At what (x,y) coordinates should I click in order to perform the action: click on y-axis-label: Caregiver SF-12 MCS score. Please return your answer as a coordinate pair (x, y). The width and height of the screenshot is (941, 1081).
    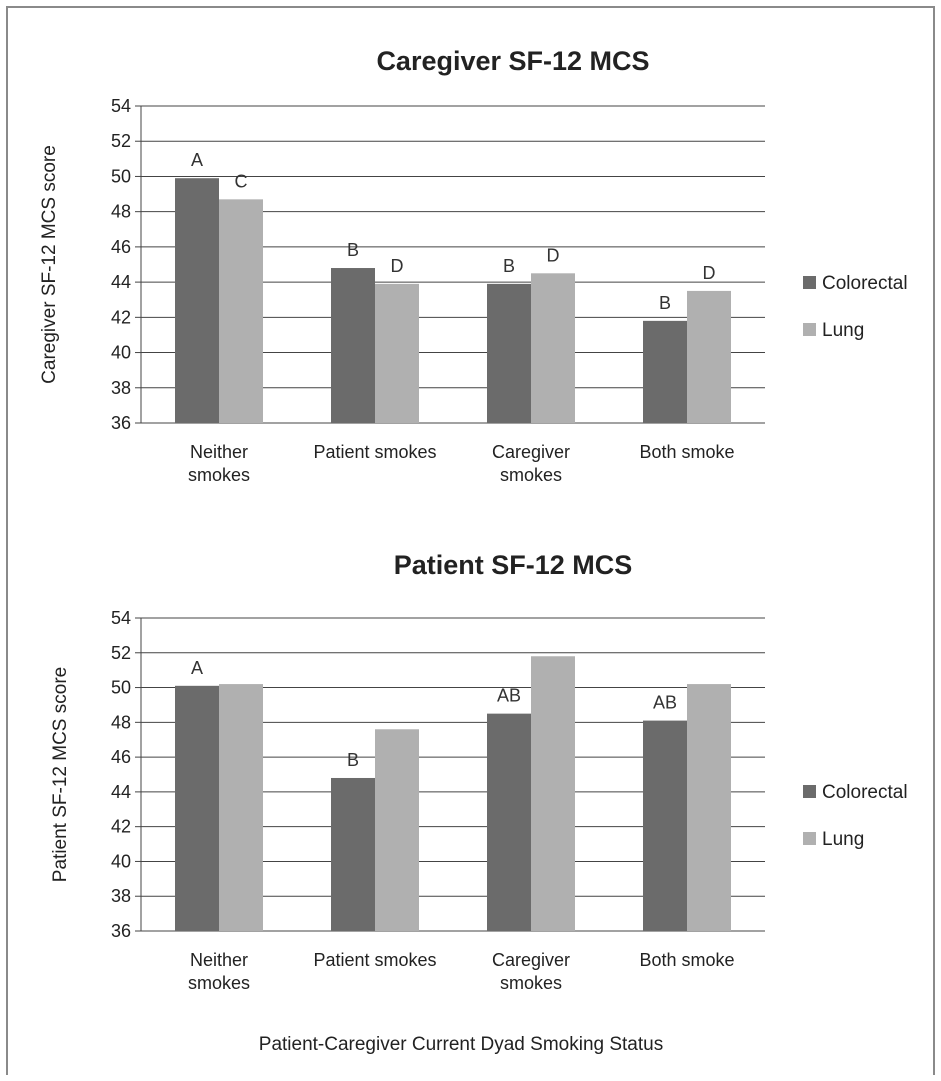
    Looking at the image, I should click on (49, 264).